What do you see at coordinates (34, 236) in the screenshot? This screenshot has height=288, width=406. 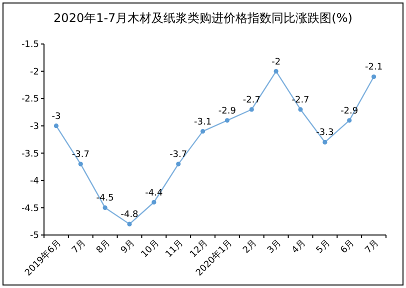 I see `y-tick-label: -5` at bounding box center [34, 236].